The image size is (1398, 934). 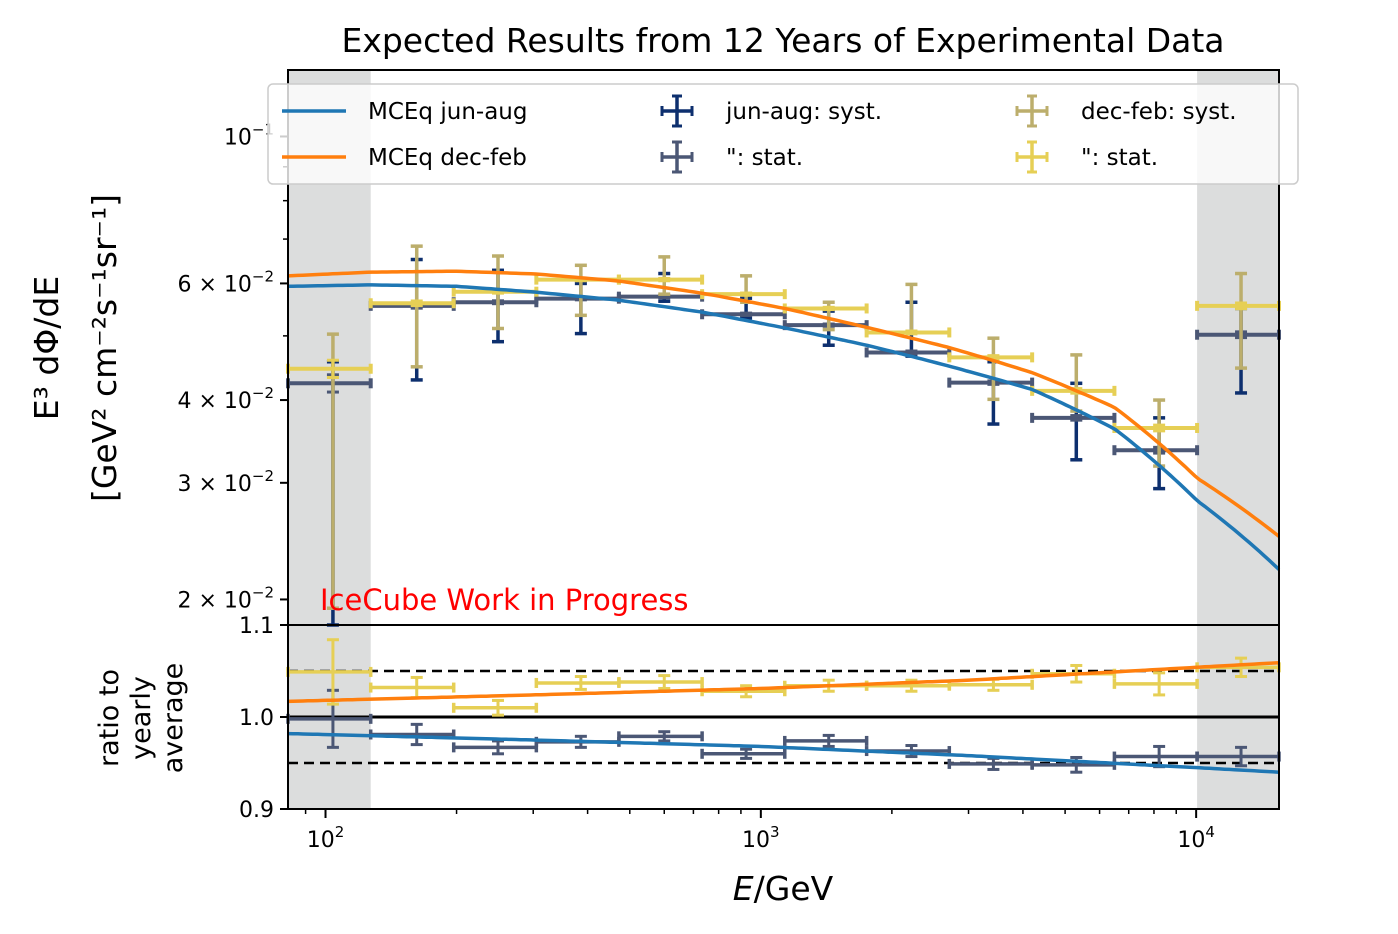 I want to click on legend-entry: MCEq dec-feb, so click(x=404, y=158).